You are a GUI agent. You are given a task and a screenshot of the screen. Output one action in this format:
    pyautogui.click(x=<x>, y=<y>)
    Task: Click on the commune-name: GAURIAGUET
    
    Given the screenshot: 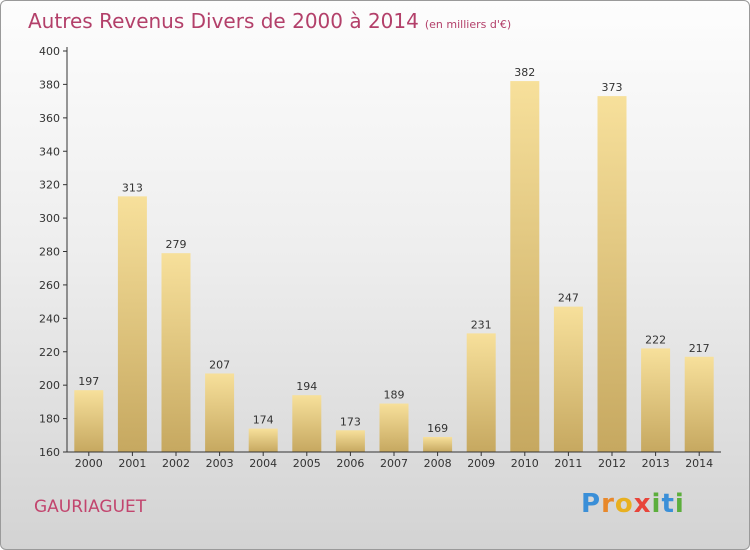 What is the action you would take?
    pyautogui.click(x=90, y=507)
    